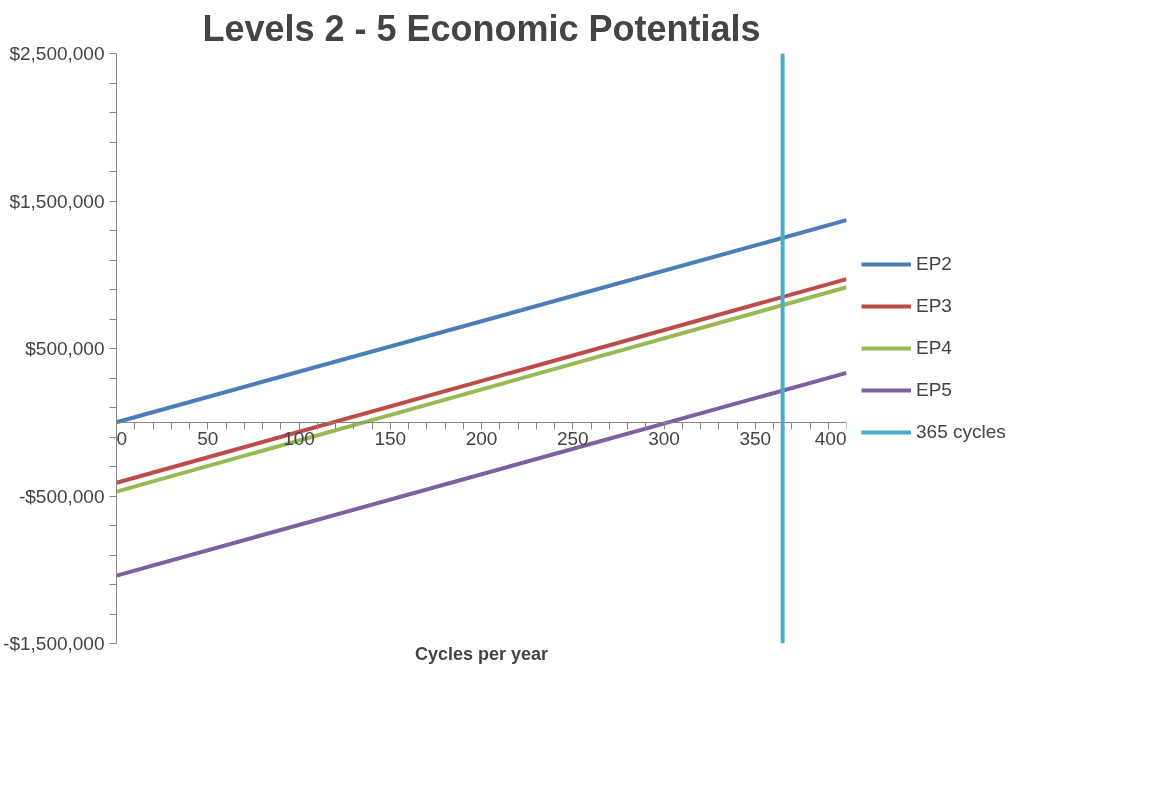 This screenshot has height=799, width=1172. What do you see at coordinates (481, 439) in the screenshot?
I see `x-tick-label: 200` at bounding box center [481, 439].